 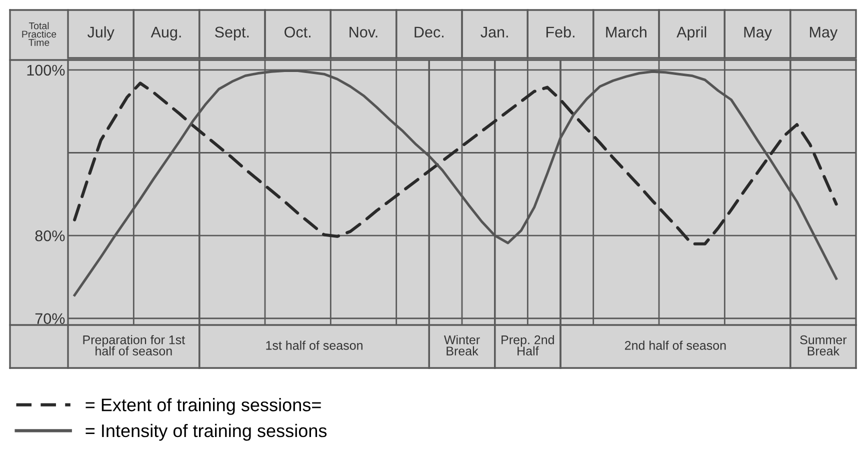 What do you see at coordinates (823, 345) in the screenshot?
I see `text: Summer Break` at bounding box center [823, 345].